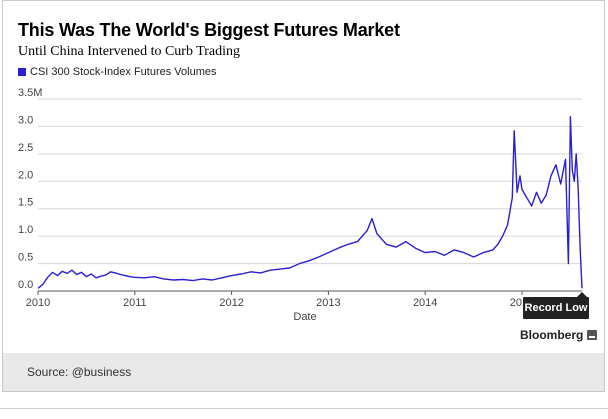 The width and height of the screenshot is (608, 419). What do you see at coordinates (303, 372) in the screenshot?
I see `source-footer: Source: @business` at bounding box center [303, 372].